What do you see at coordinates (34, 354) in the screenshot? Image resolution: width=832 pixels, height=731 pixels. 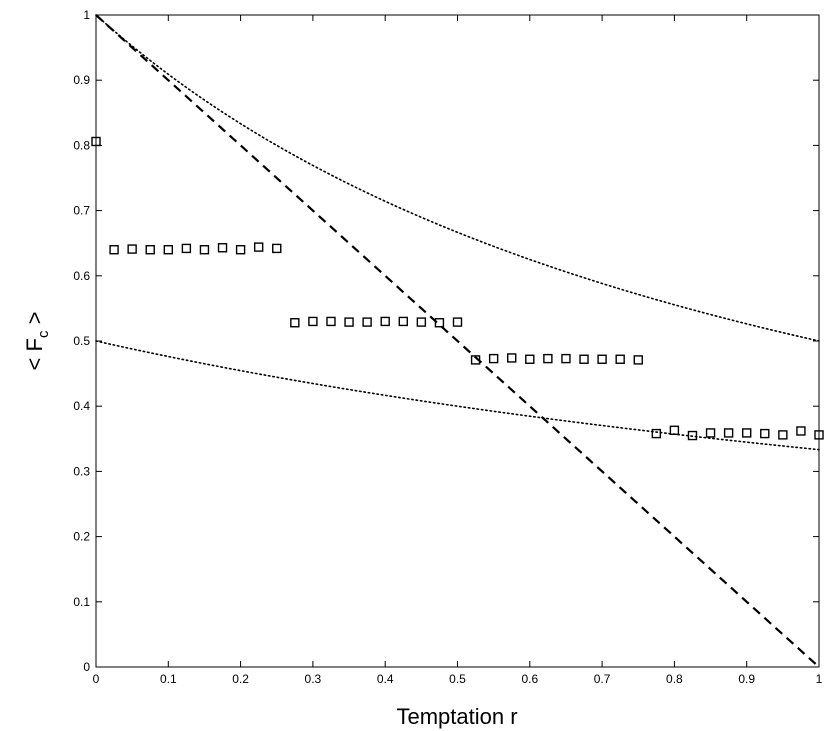 I see `y-axis-title-main: < F` at bounding box center [34, 354].